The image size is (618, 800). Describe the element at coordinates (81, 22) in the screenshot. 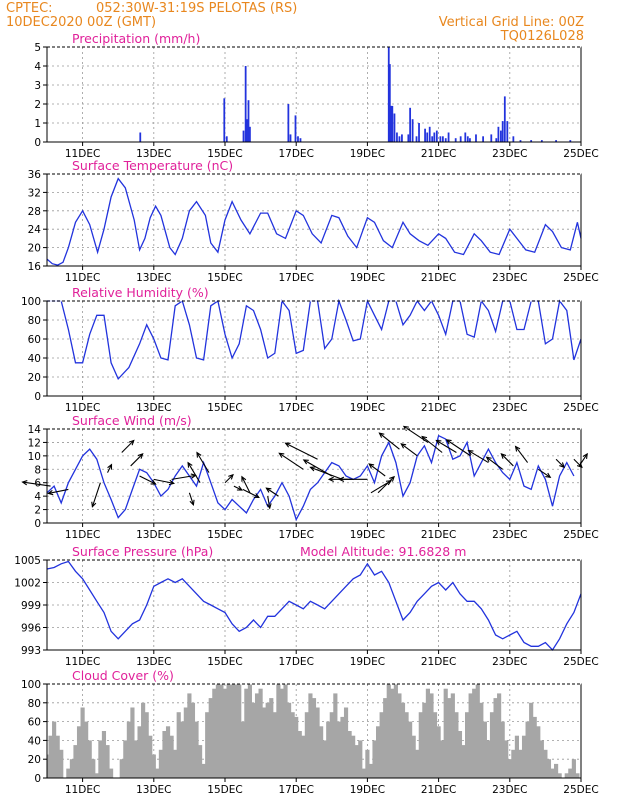

I see `header-run: 10DEC2020 00Z (GMT)` at that location.